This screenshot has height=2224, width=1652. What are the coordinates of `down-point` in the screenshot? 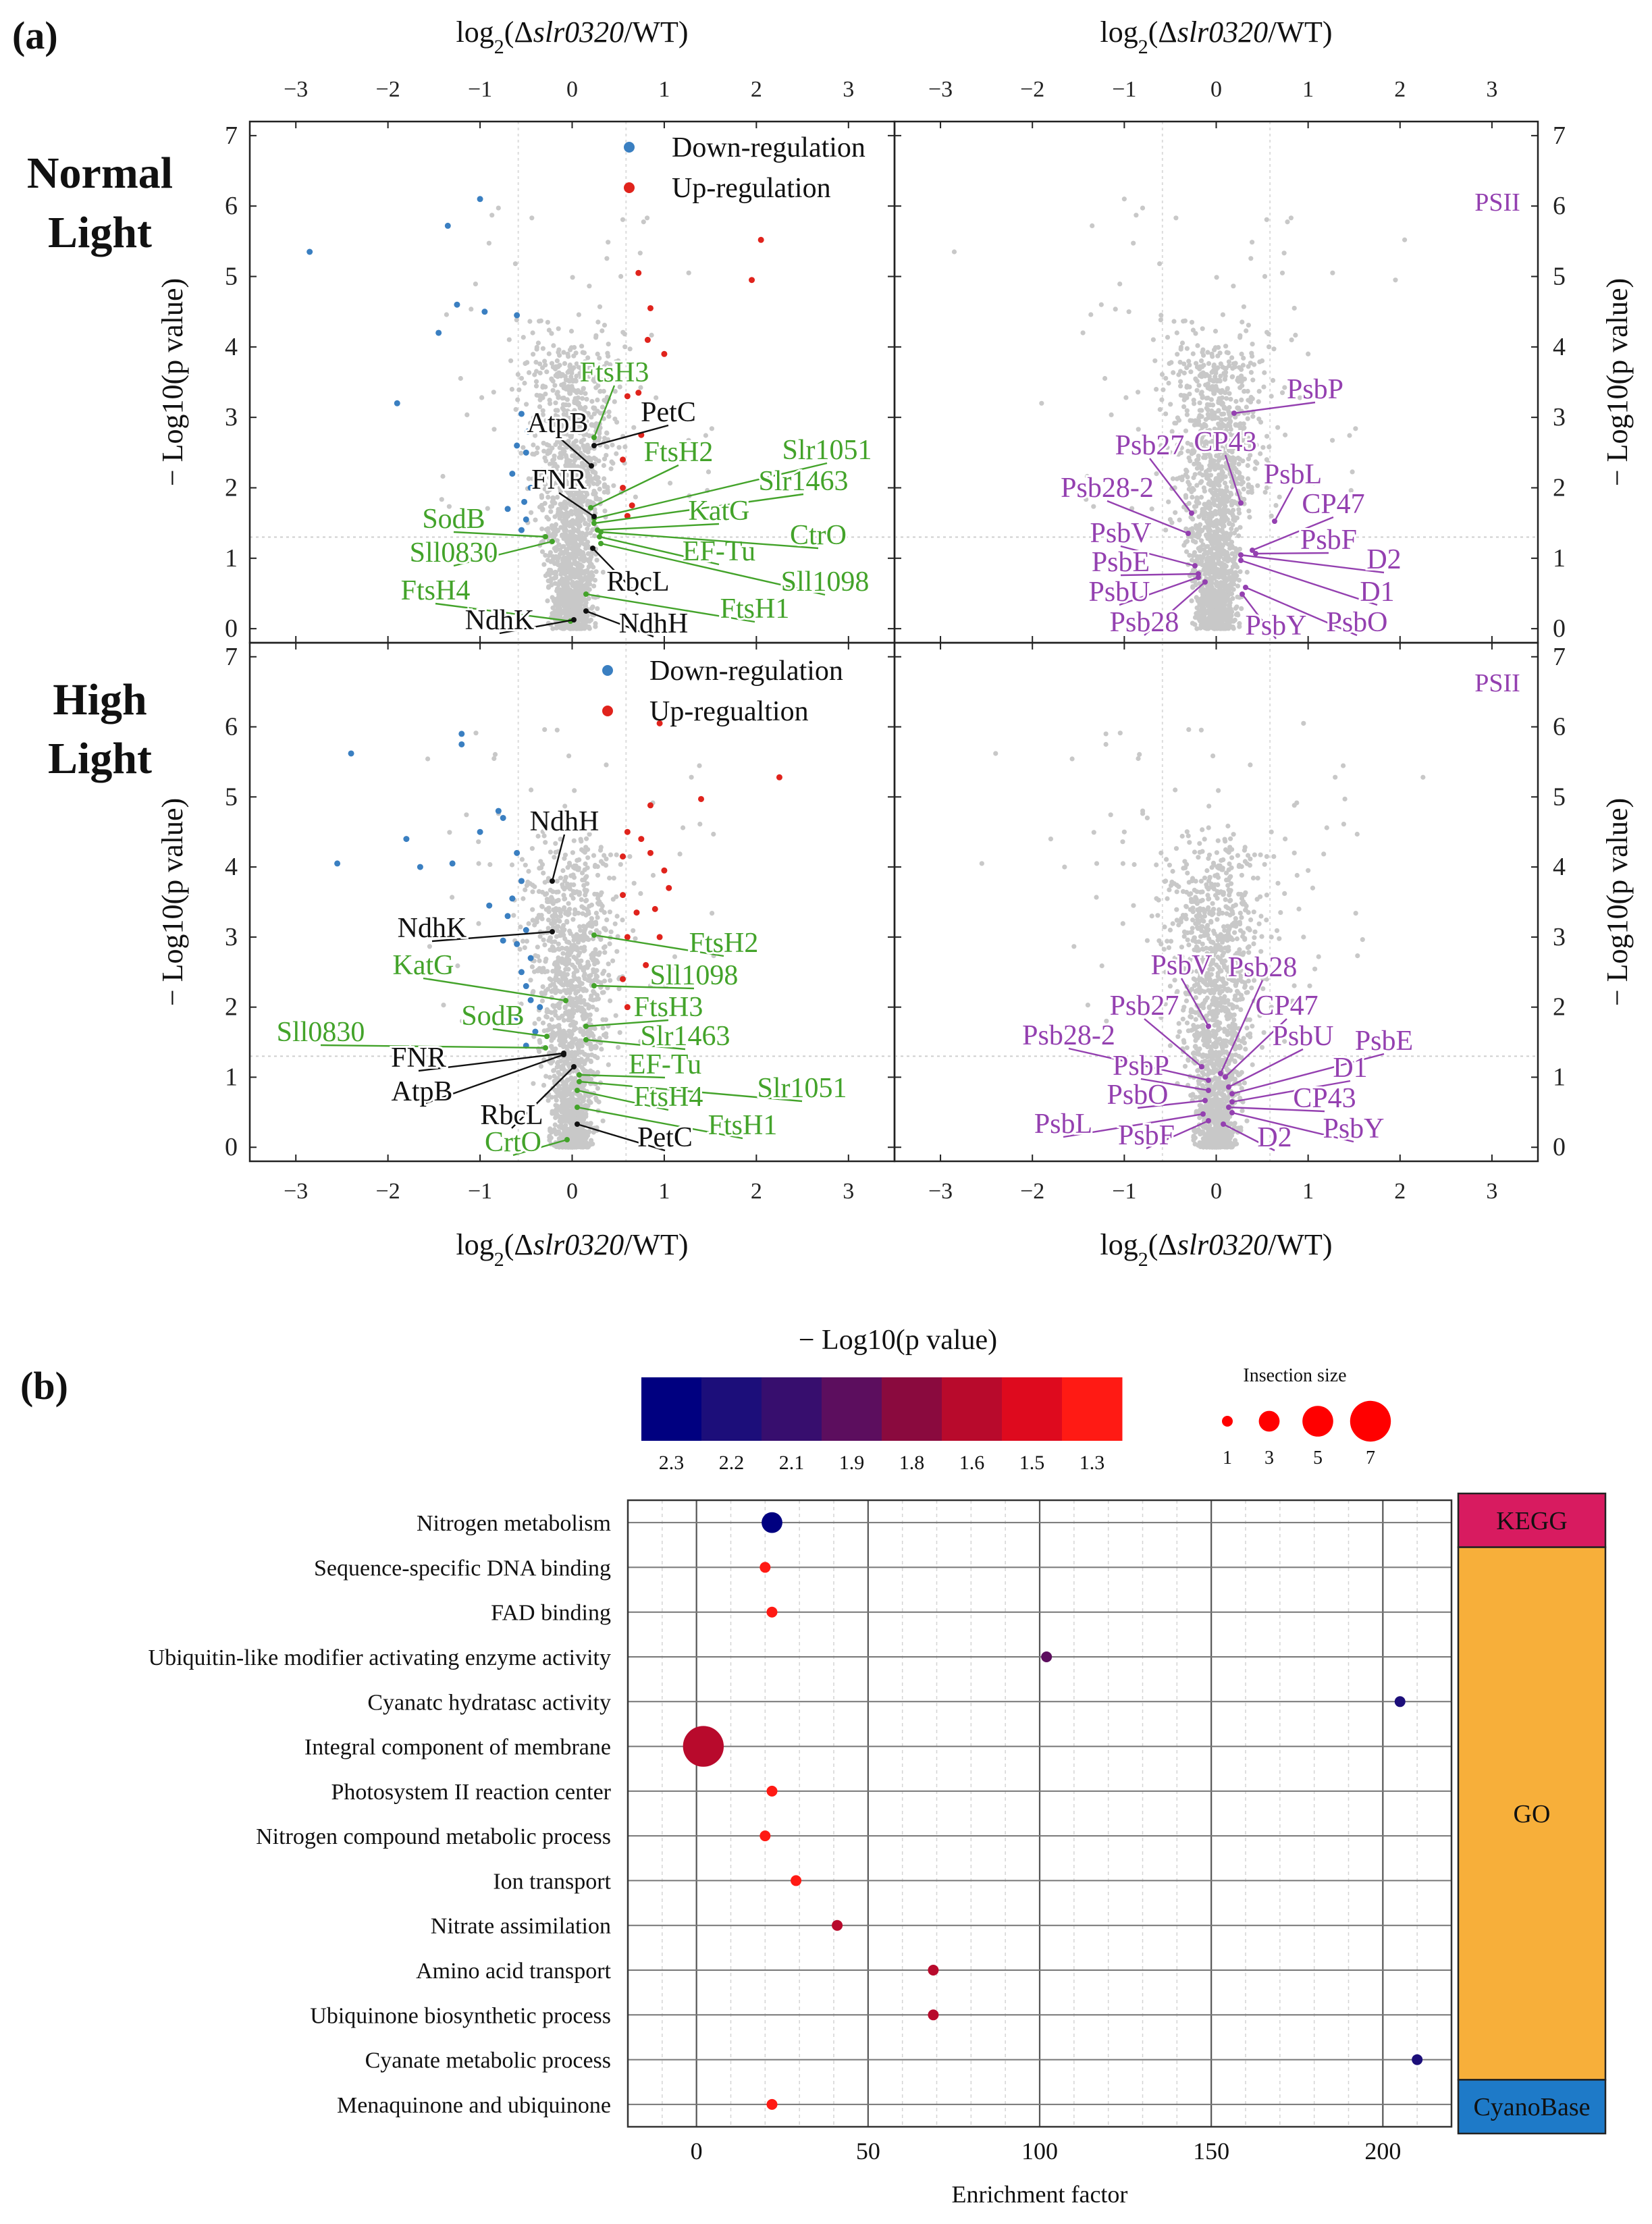 It's located at (507, 509).